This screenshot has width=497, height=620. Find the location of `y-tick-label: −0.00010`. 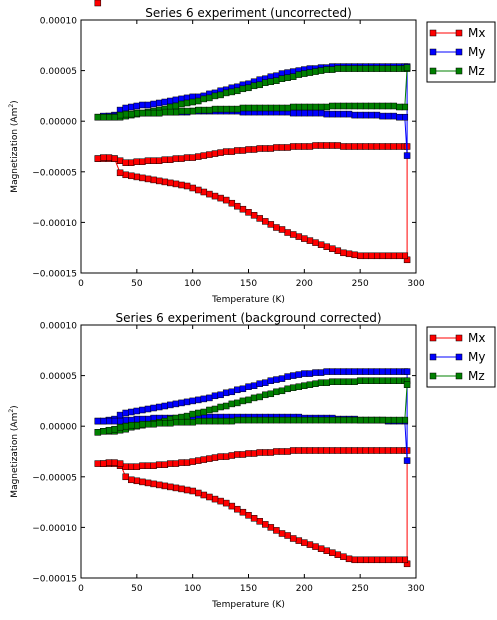

y-tick-label: −0.00010 is located at coordinates (54, 224).